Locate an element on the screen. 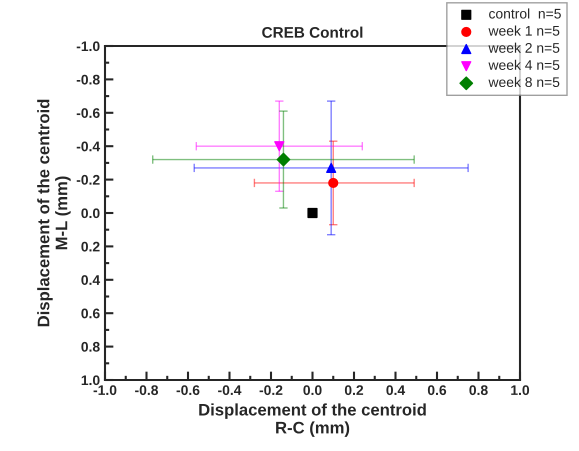  x-tick-label: -0.8 is located at coordinates (146, 390).